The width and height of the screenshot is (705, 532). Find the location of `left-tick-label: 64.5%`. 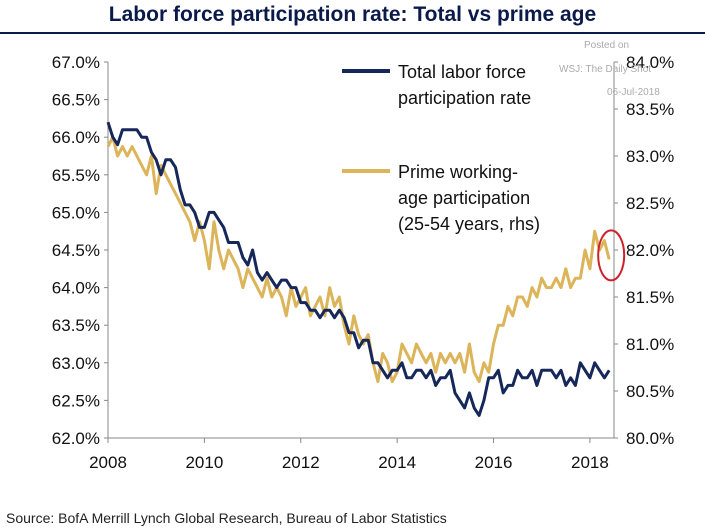

left-tick-label: 64.5% is located at coordinates (76, 250).